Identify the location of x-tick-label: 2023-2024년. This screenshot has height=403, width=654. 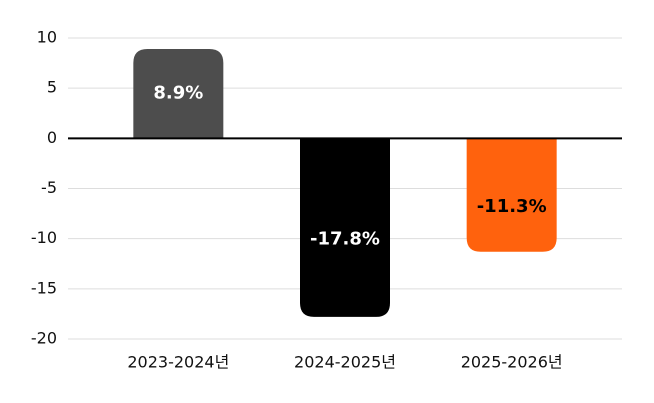
(178, 362).